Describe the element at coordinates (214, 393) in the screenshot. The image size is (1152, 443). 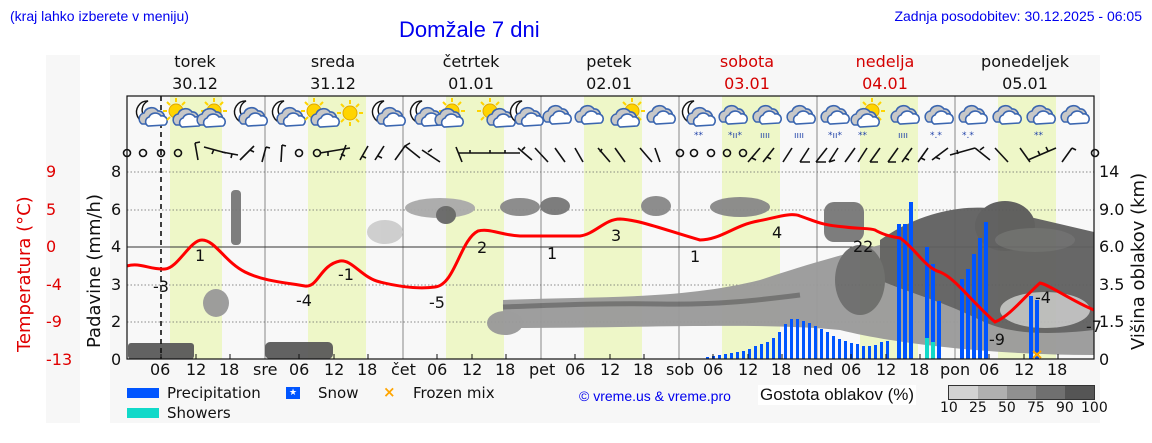
I see `legend-precipitation: Precipitation` at that location.